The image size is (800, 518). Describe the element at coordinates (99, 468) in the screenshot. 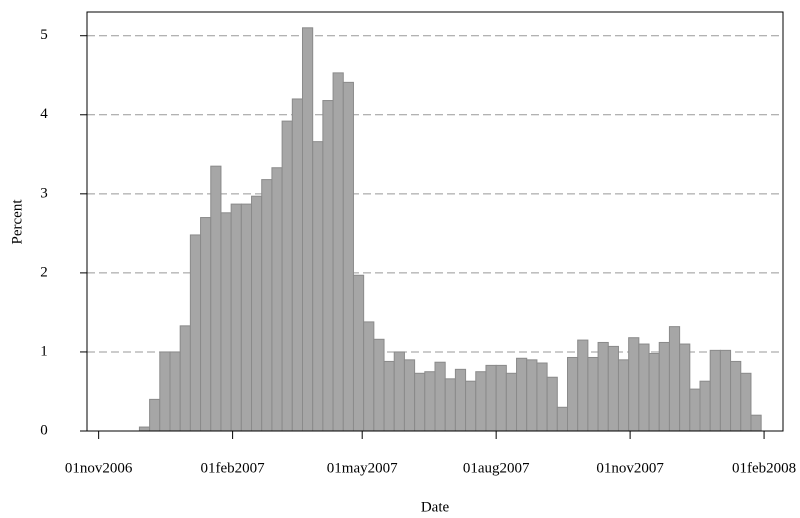

I see `x-tick-label: 01nov2006` at that location.